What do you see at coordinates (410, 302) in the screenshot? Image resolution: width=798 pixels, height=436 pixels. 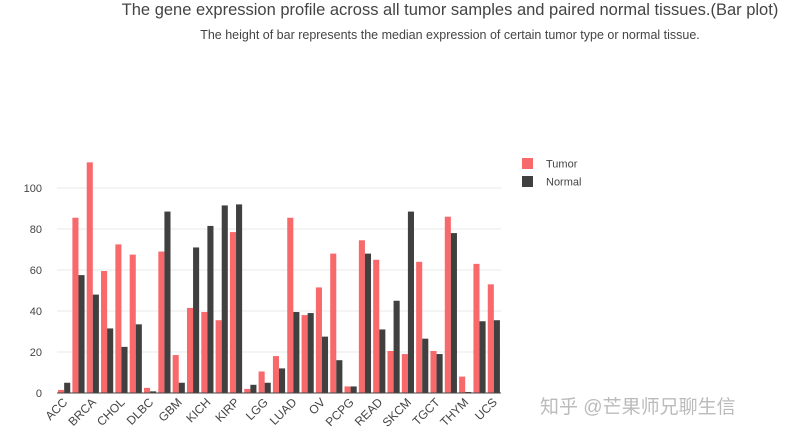 I see `bar-normal-skcm` at bounding box center [410, 302].